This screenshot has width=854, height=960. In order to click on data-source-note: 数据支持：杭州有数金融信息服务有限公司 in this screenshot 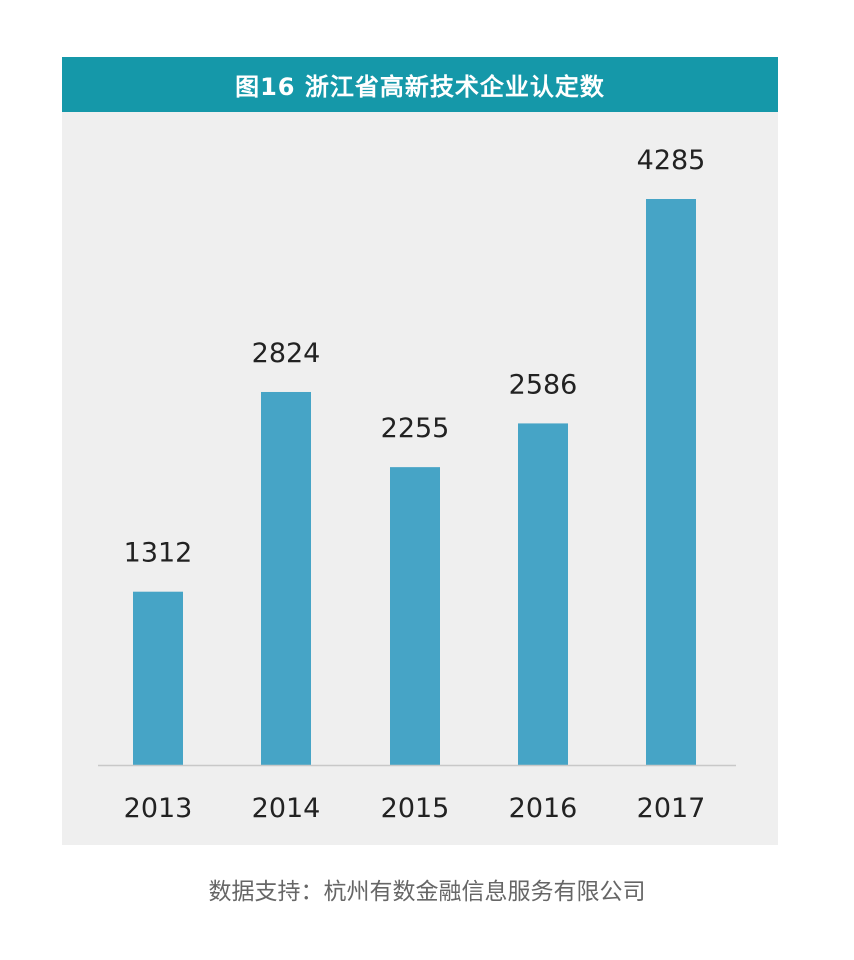, I will do `click(427, 892)`.